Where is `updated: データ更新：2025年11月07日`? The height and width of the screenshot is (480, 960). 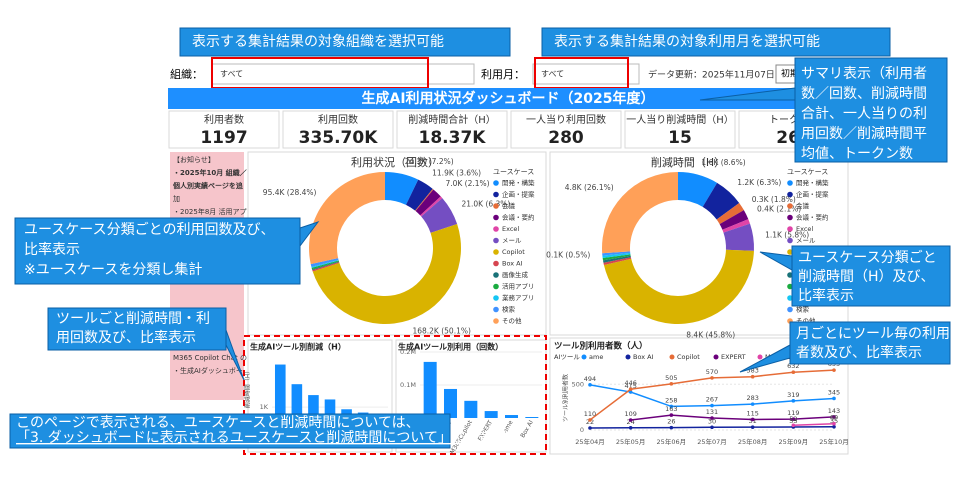 updated: データ更新：2025年11月07日 is located at coordinates (711, 75).